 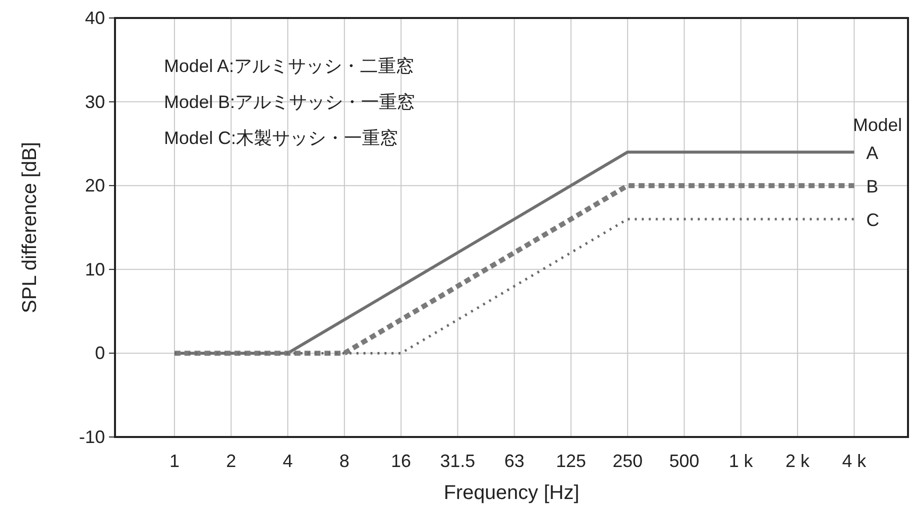 I want to click on x-tick-label: 1, so click(x=174, y=461).